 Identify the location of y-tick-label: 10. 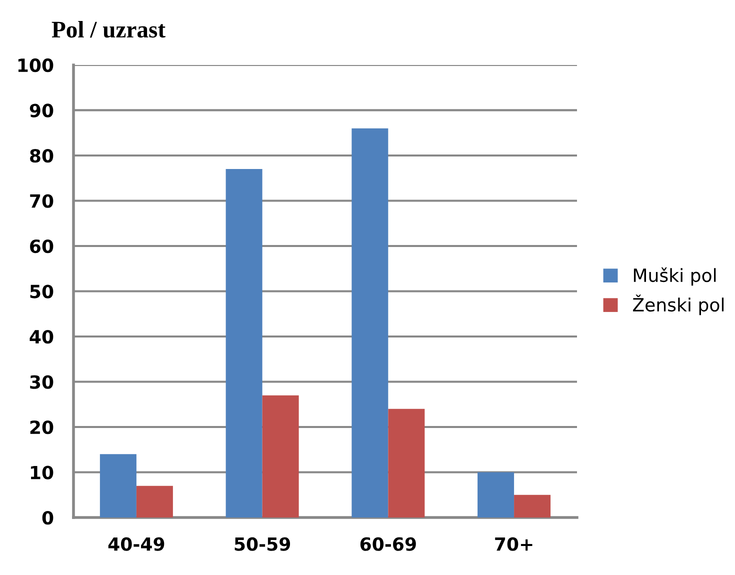
(42, 473).